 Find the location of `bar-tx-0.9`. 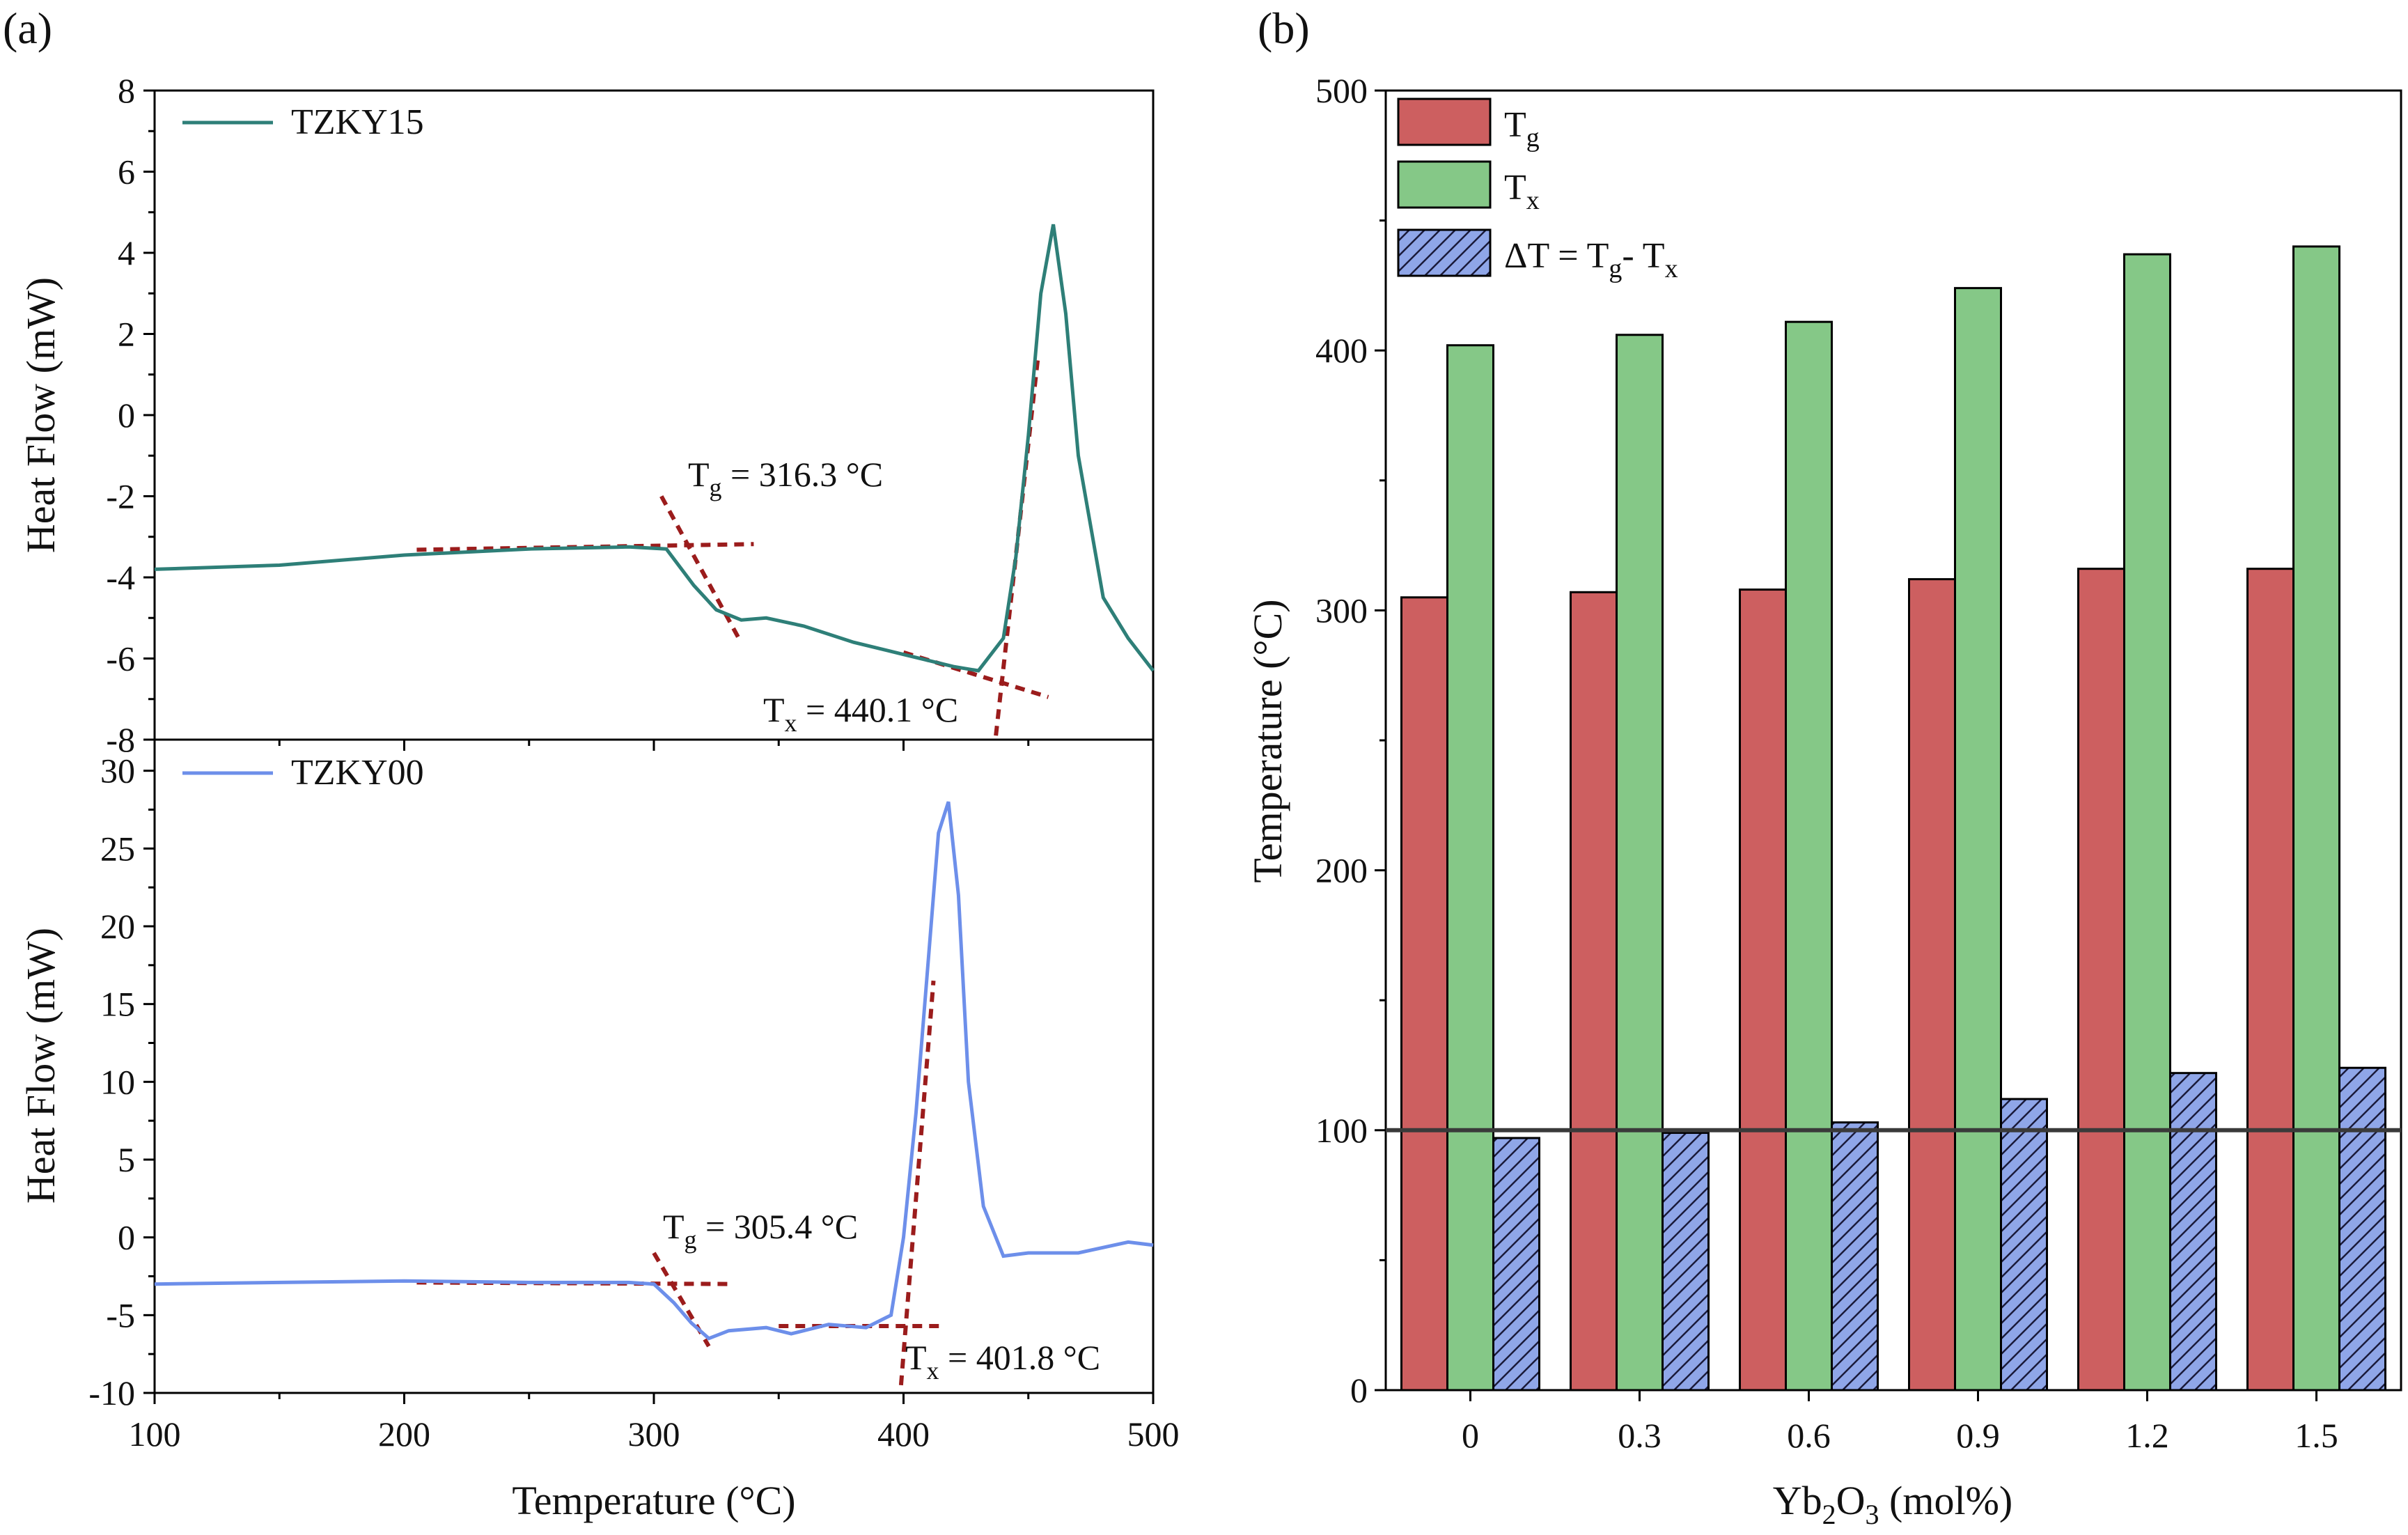

bar-tx-0.9 is located at coordinates (1978, 839).